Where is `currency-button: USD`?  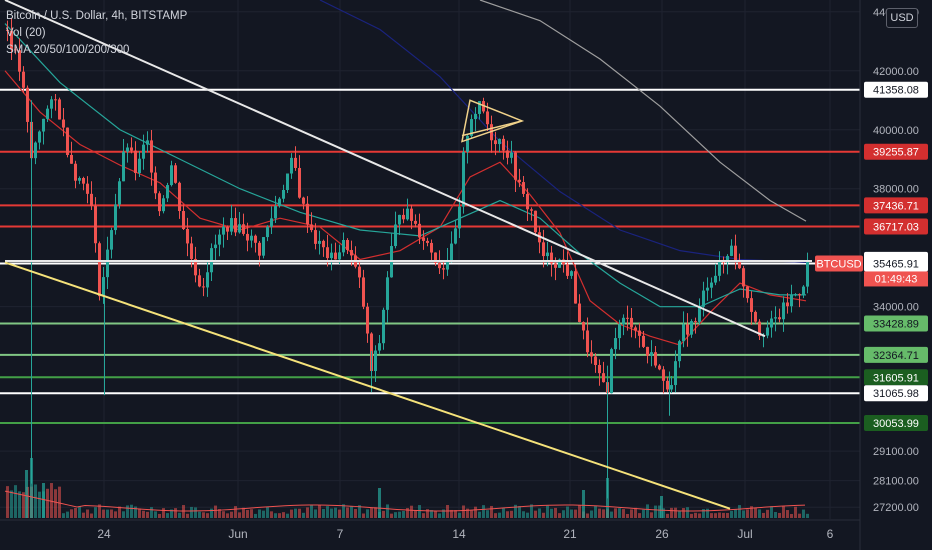
currency-button: USD is located at coordinates (902, 18).